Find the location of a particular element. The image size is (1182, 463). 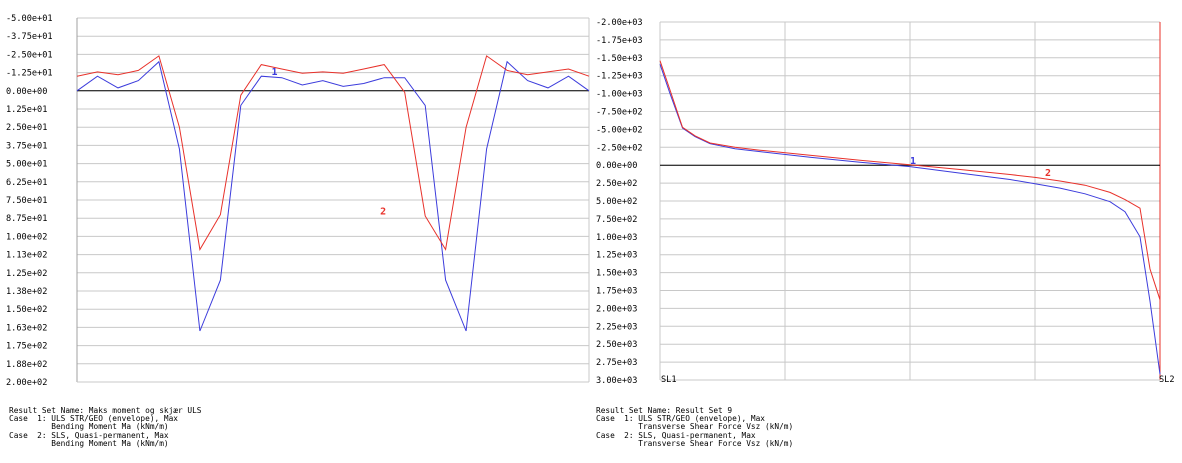

y-tick-label: 8.75e+01 is located at coordinates (26, 219).